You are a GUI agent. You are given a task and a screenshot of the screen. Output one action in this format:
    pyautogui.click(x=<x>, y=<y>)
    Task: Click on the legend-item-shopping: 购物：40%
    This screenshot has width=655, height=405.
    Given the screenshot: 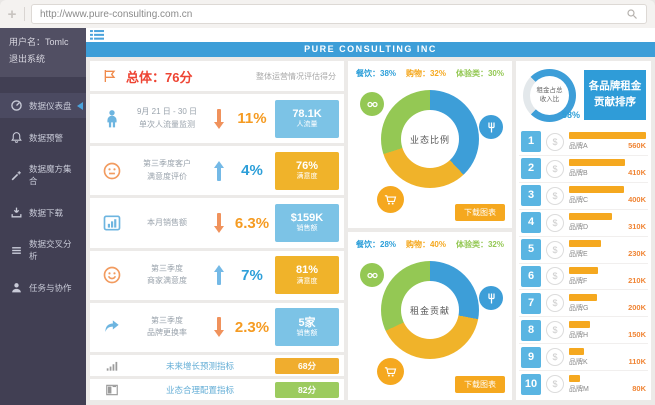 What is the action you would take?
    pyautogui.click(x=425, y=244)
    